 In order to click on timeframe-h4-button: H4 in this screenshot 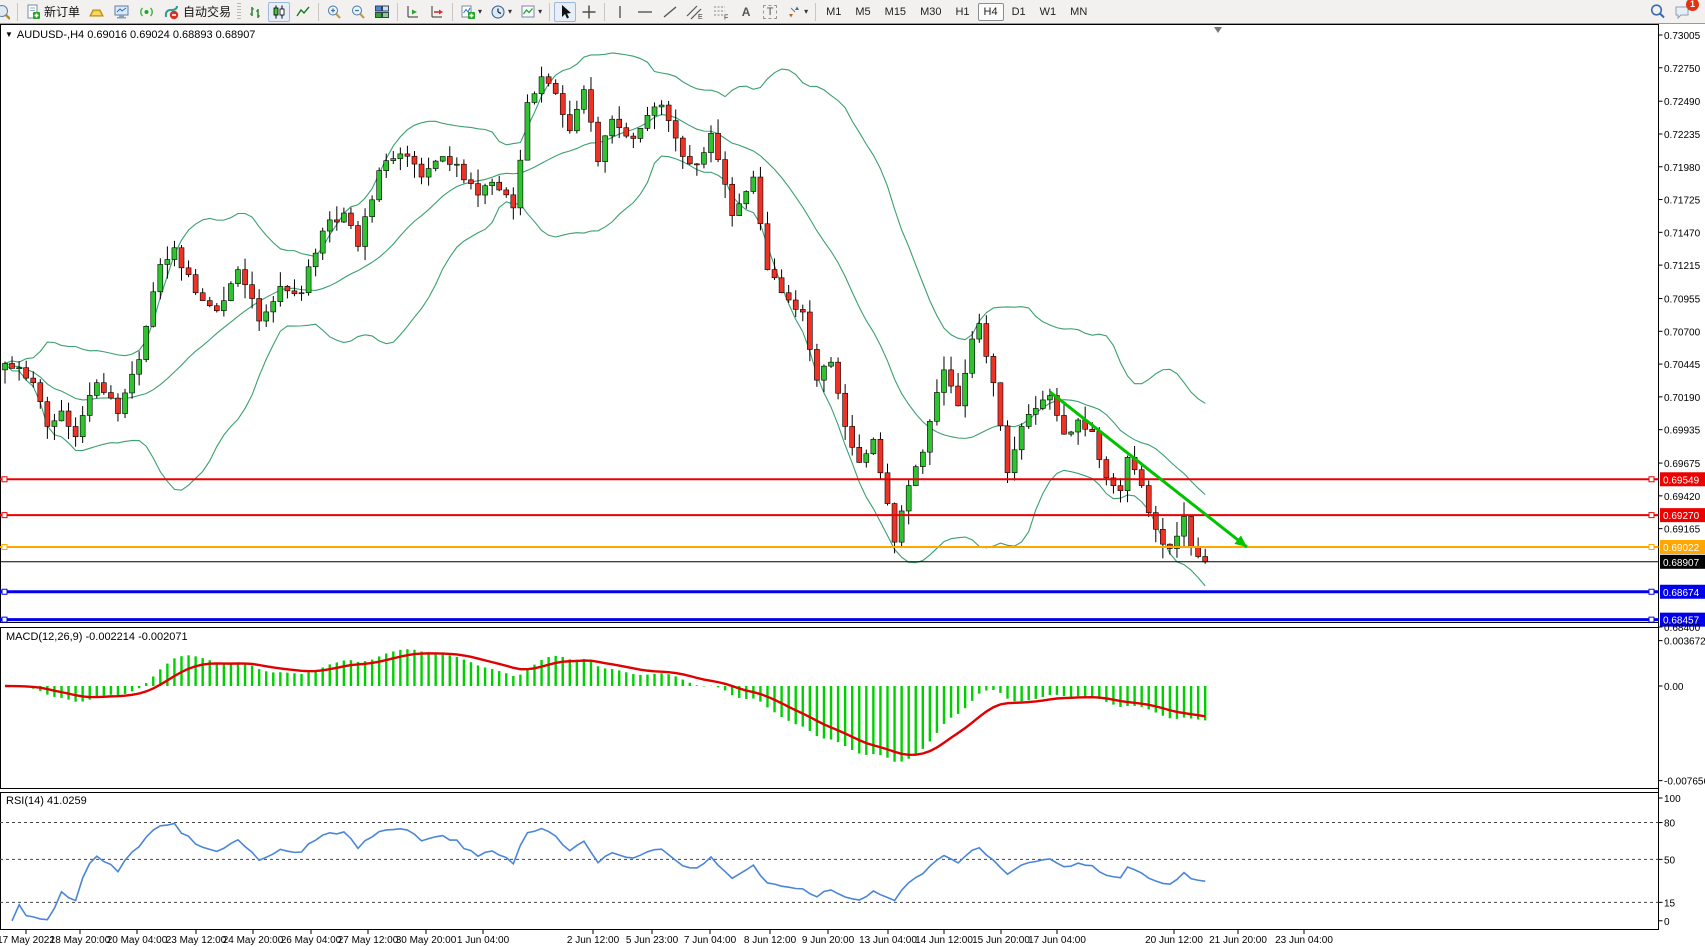, I will do `click(990, 11)`.